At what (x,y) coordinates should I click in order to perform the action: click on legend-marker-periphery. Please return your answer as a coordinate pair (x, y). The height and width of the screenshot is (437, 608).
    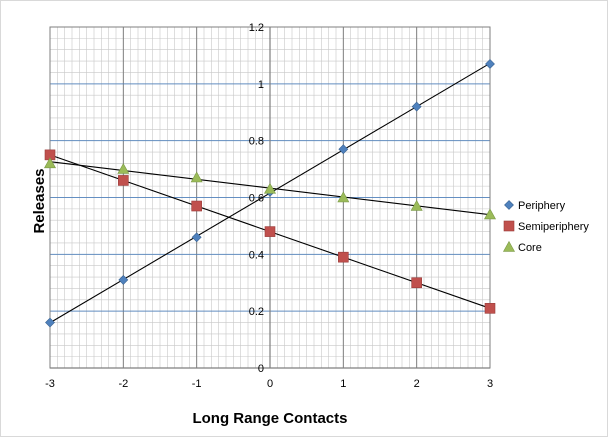
    Looking at the image, I should click on (509, 205).